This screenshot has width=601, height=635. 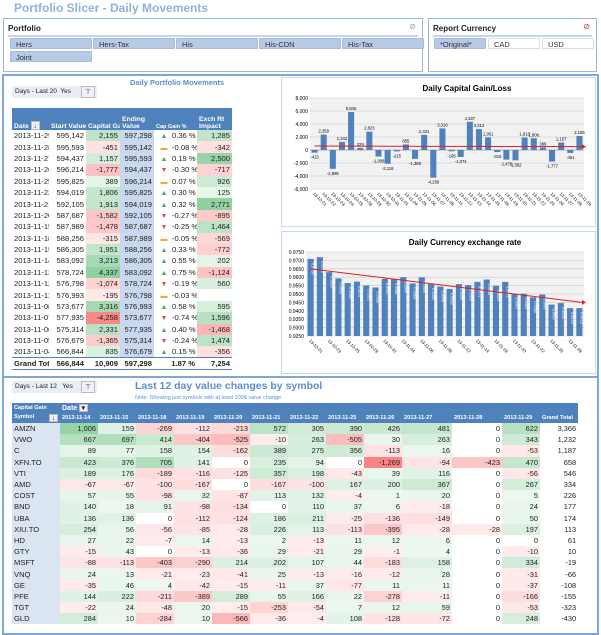 What do you see at coordinates (526, 304) in the screenshot?
I see `data-label: 0.9502` at bounding box center [526, 304].